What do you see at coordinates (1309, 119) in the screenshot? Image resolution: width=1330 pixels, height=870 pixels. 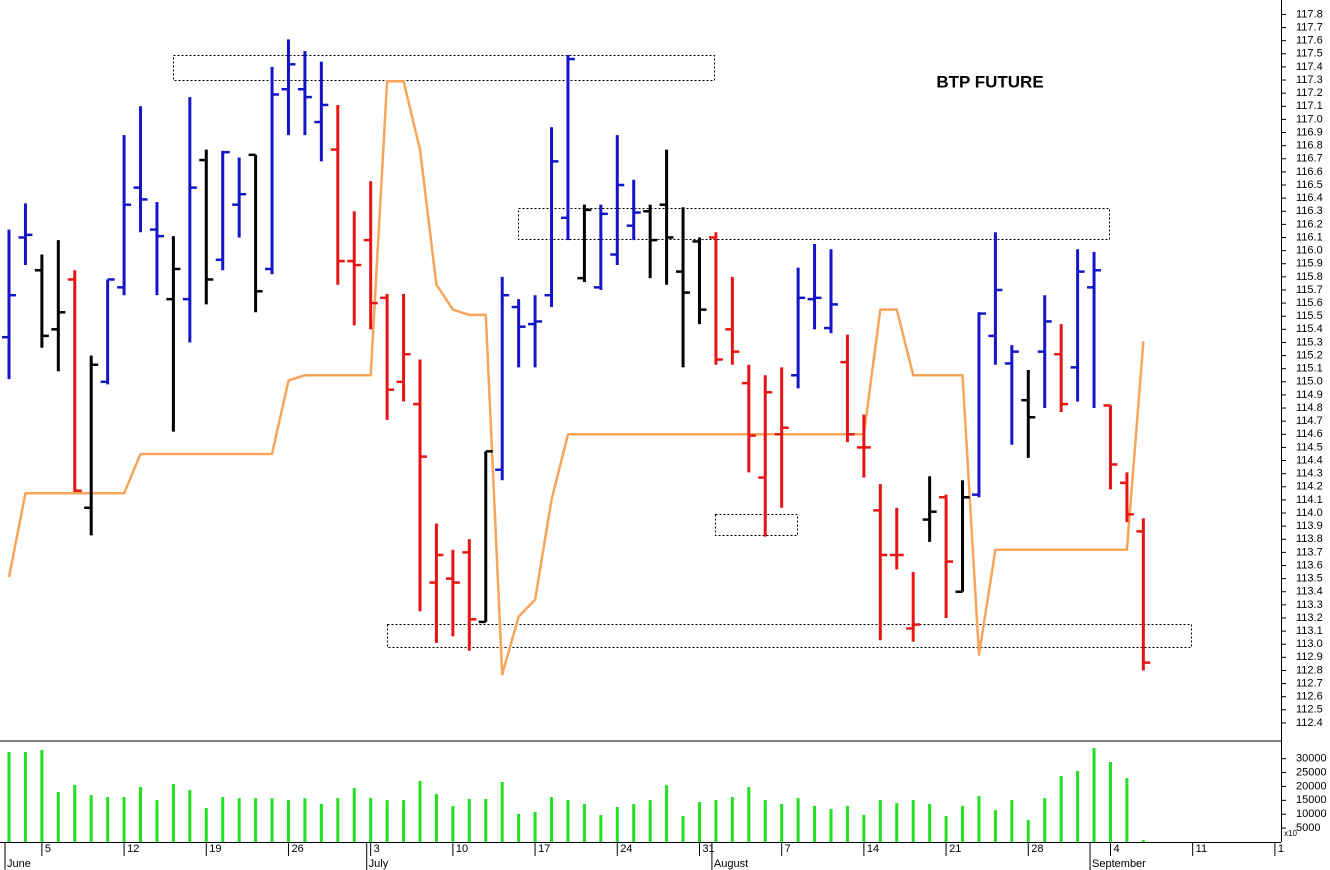 I see `y-tick-label: 117.0` at bounding box center [1309, 119].